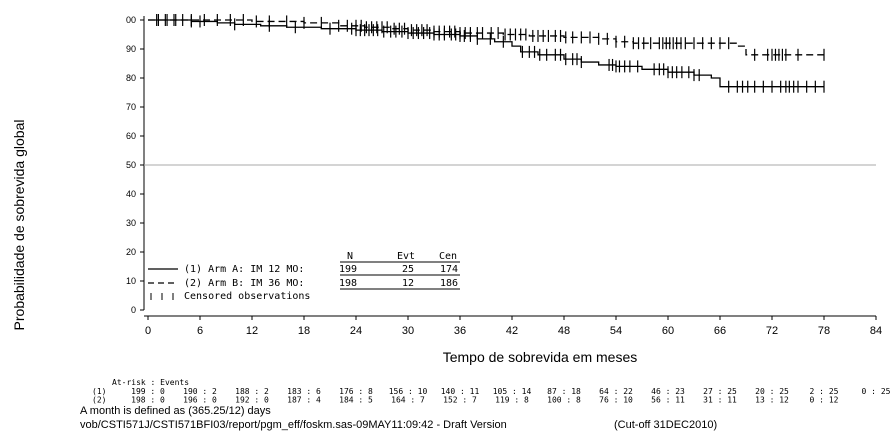 This screenshot has height=444, width=891. What do you see at coordinates (512, 400) in the screenshot?
I see `at-risk-cell: 119 : 8` at bounding box center [512, 400].